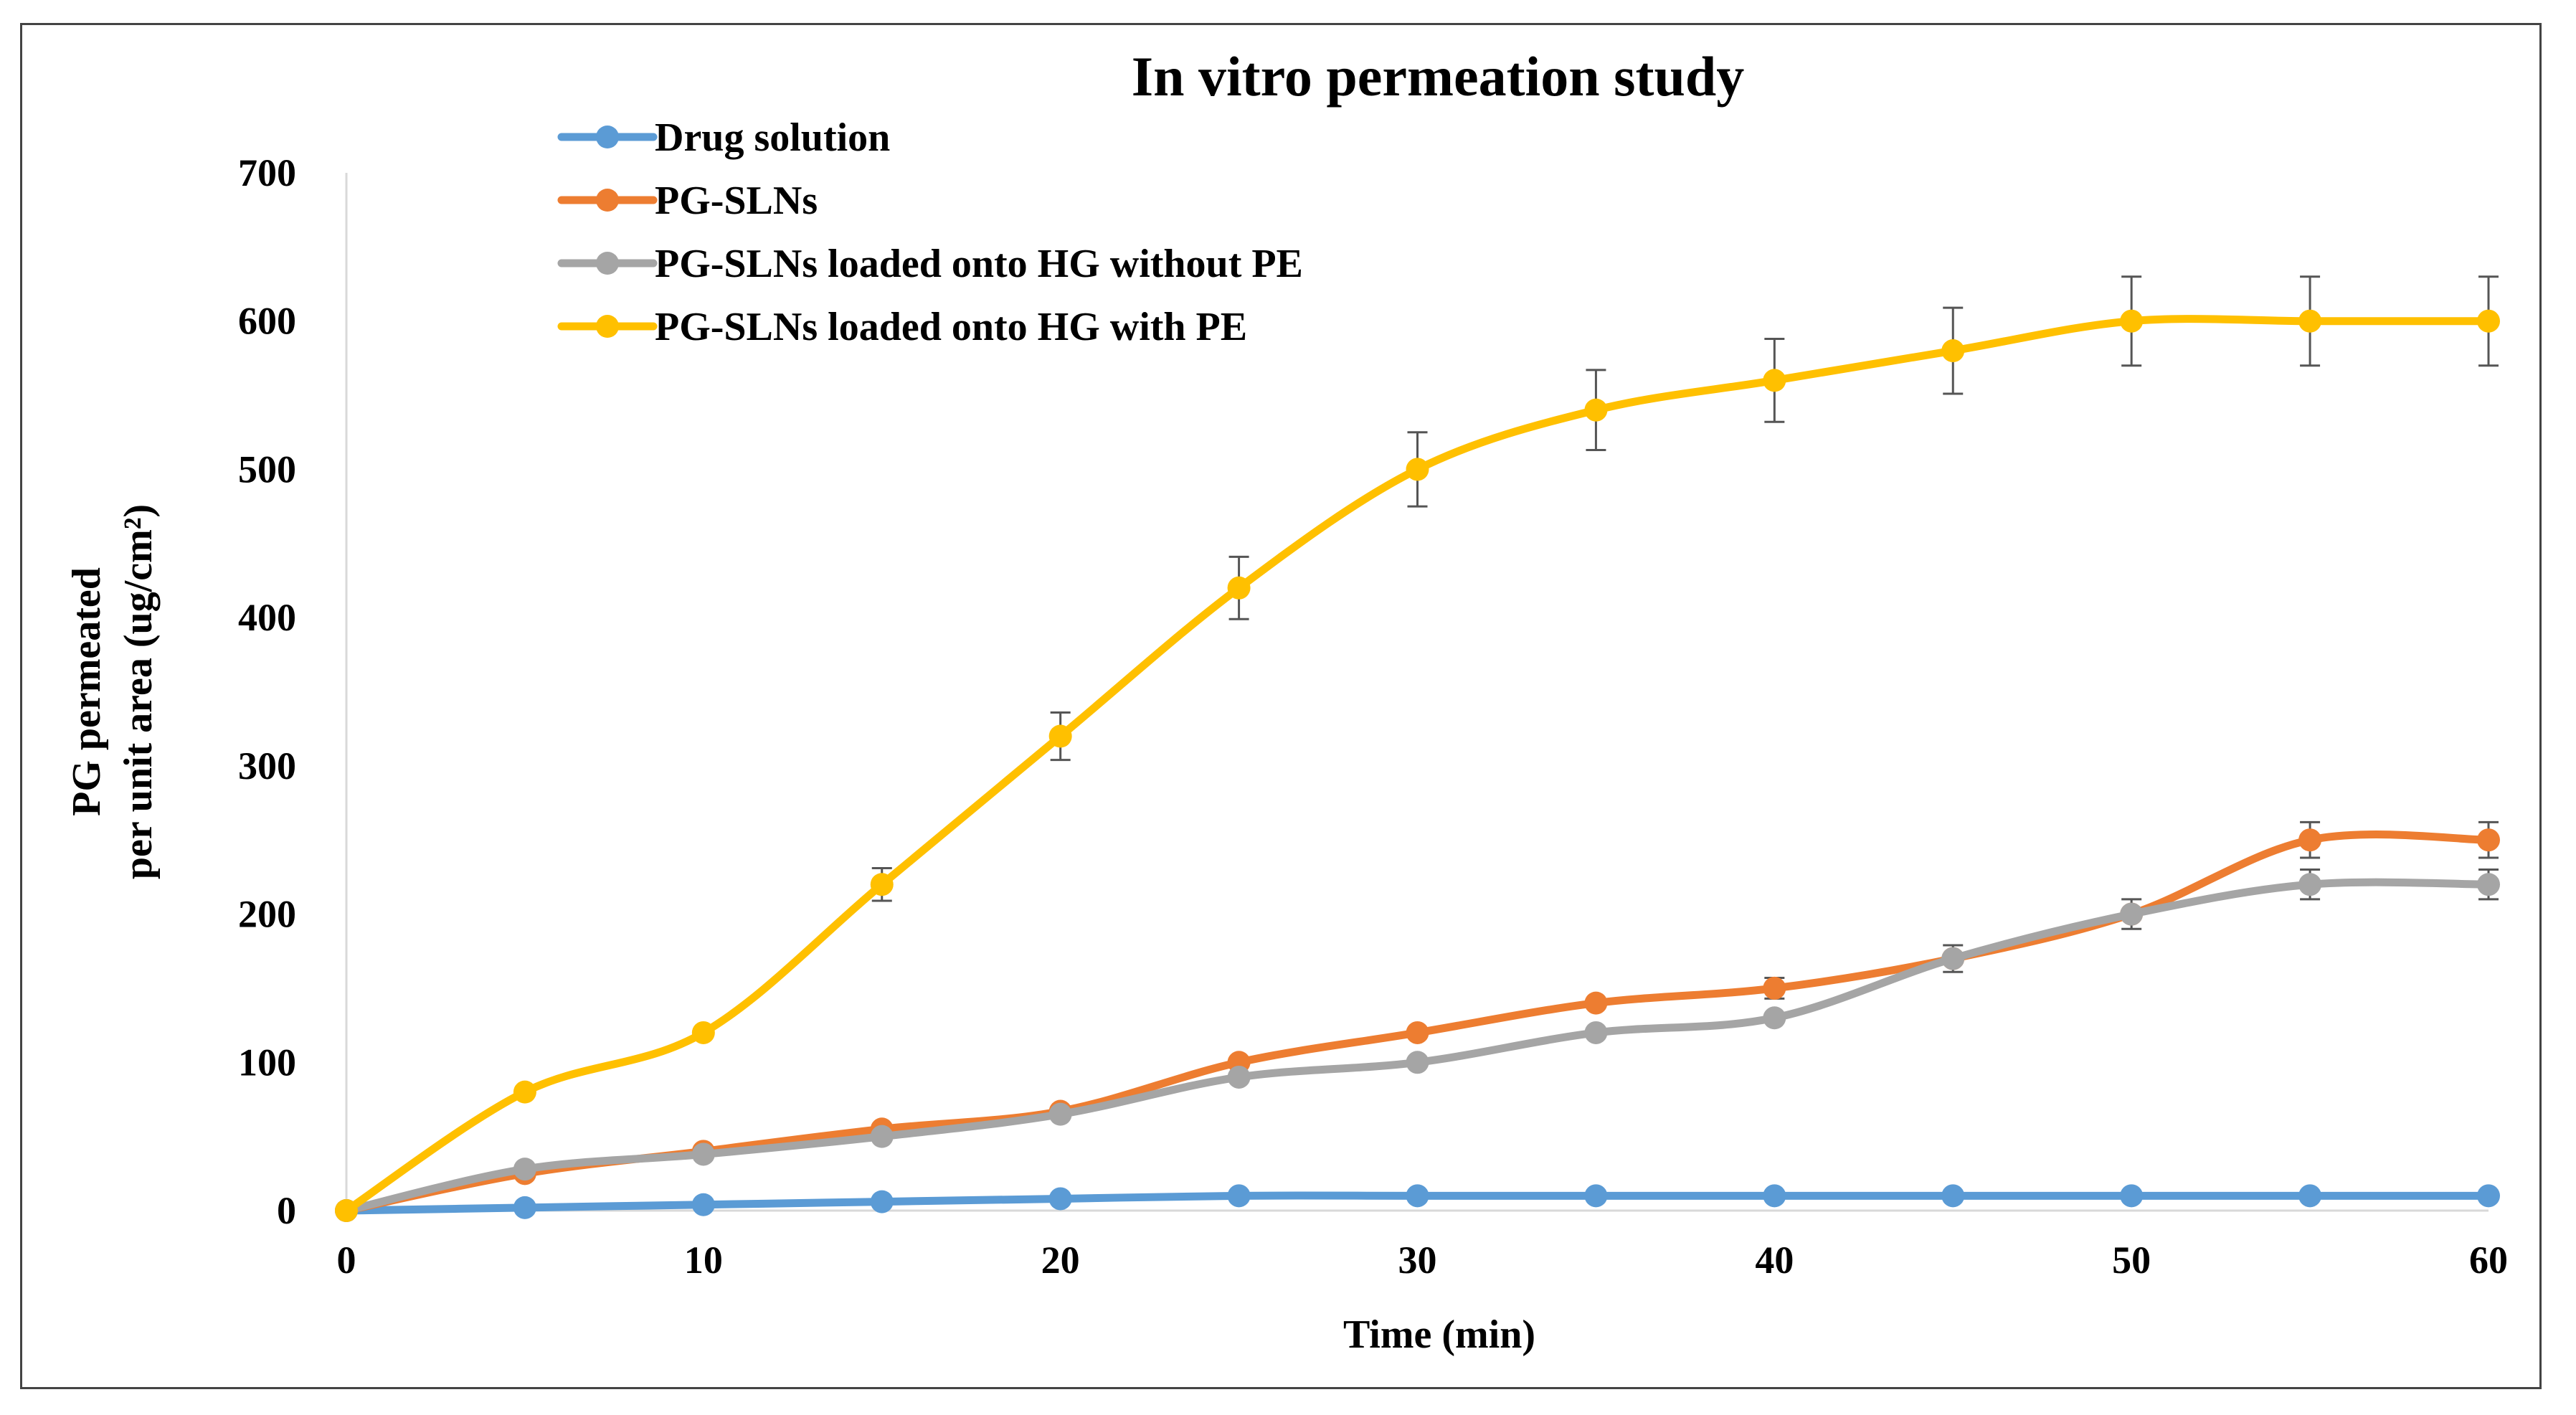  I want to click on legend-label: PG-SLNs loaded onto HG without PE, so click(979, 264).